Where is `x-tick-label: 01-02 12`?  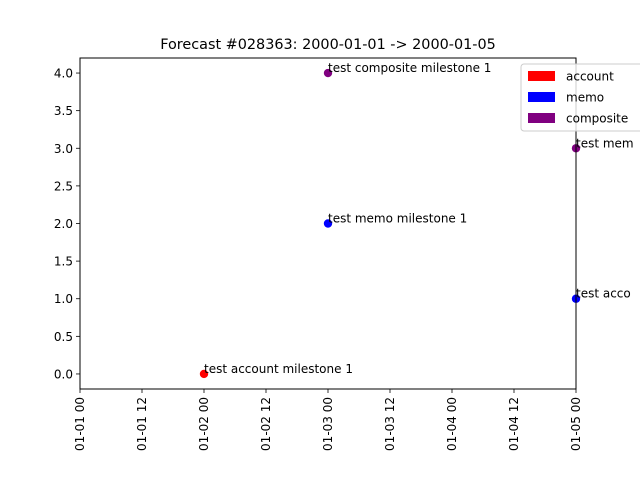
x-tick-label: 01-02 12 is located at coordinates (266, 424).